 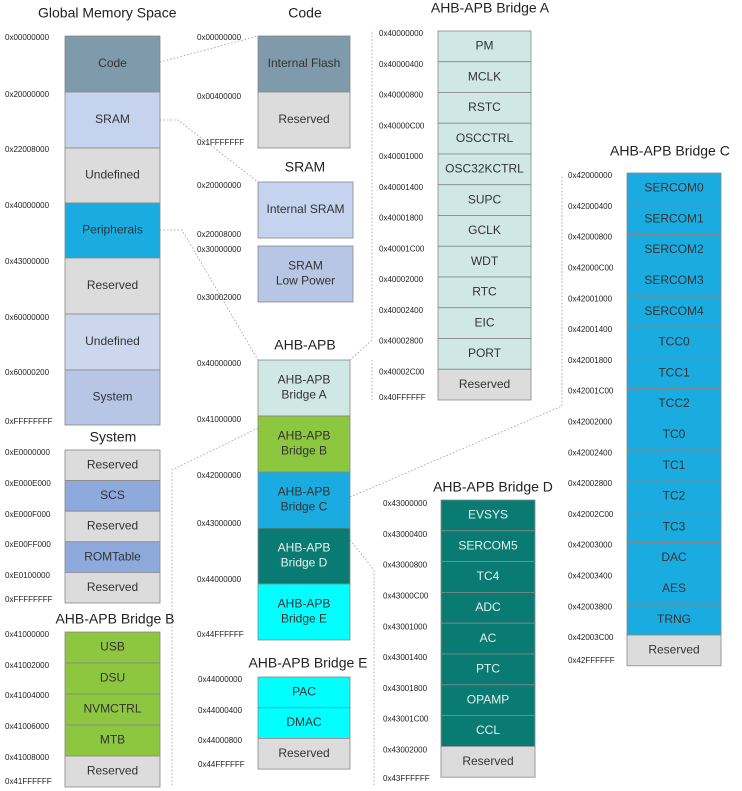 I want to click on address-label: 0x43000000, so click(x=219, y=523).